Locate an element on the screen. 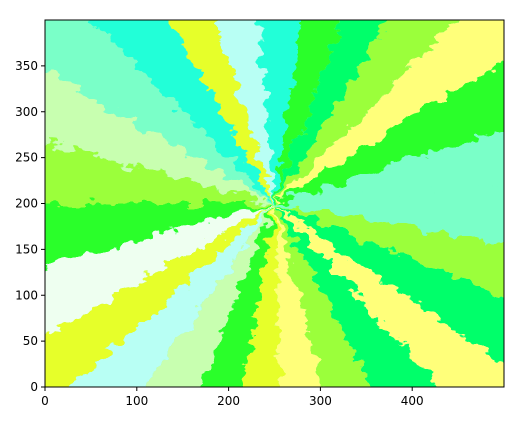 The height and width of the screenshot is (429, 523). y-tick-label: 150 is located at coordinates (26, 249).